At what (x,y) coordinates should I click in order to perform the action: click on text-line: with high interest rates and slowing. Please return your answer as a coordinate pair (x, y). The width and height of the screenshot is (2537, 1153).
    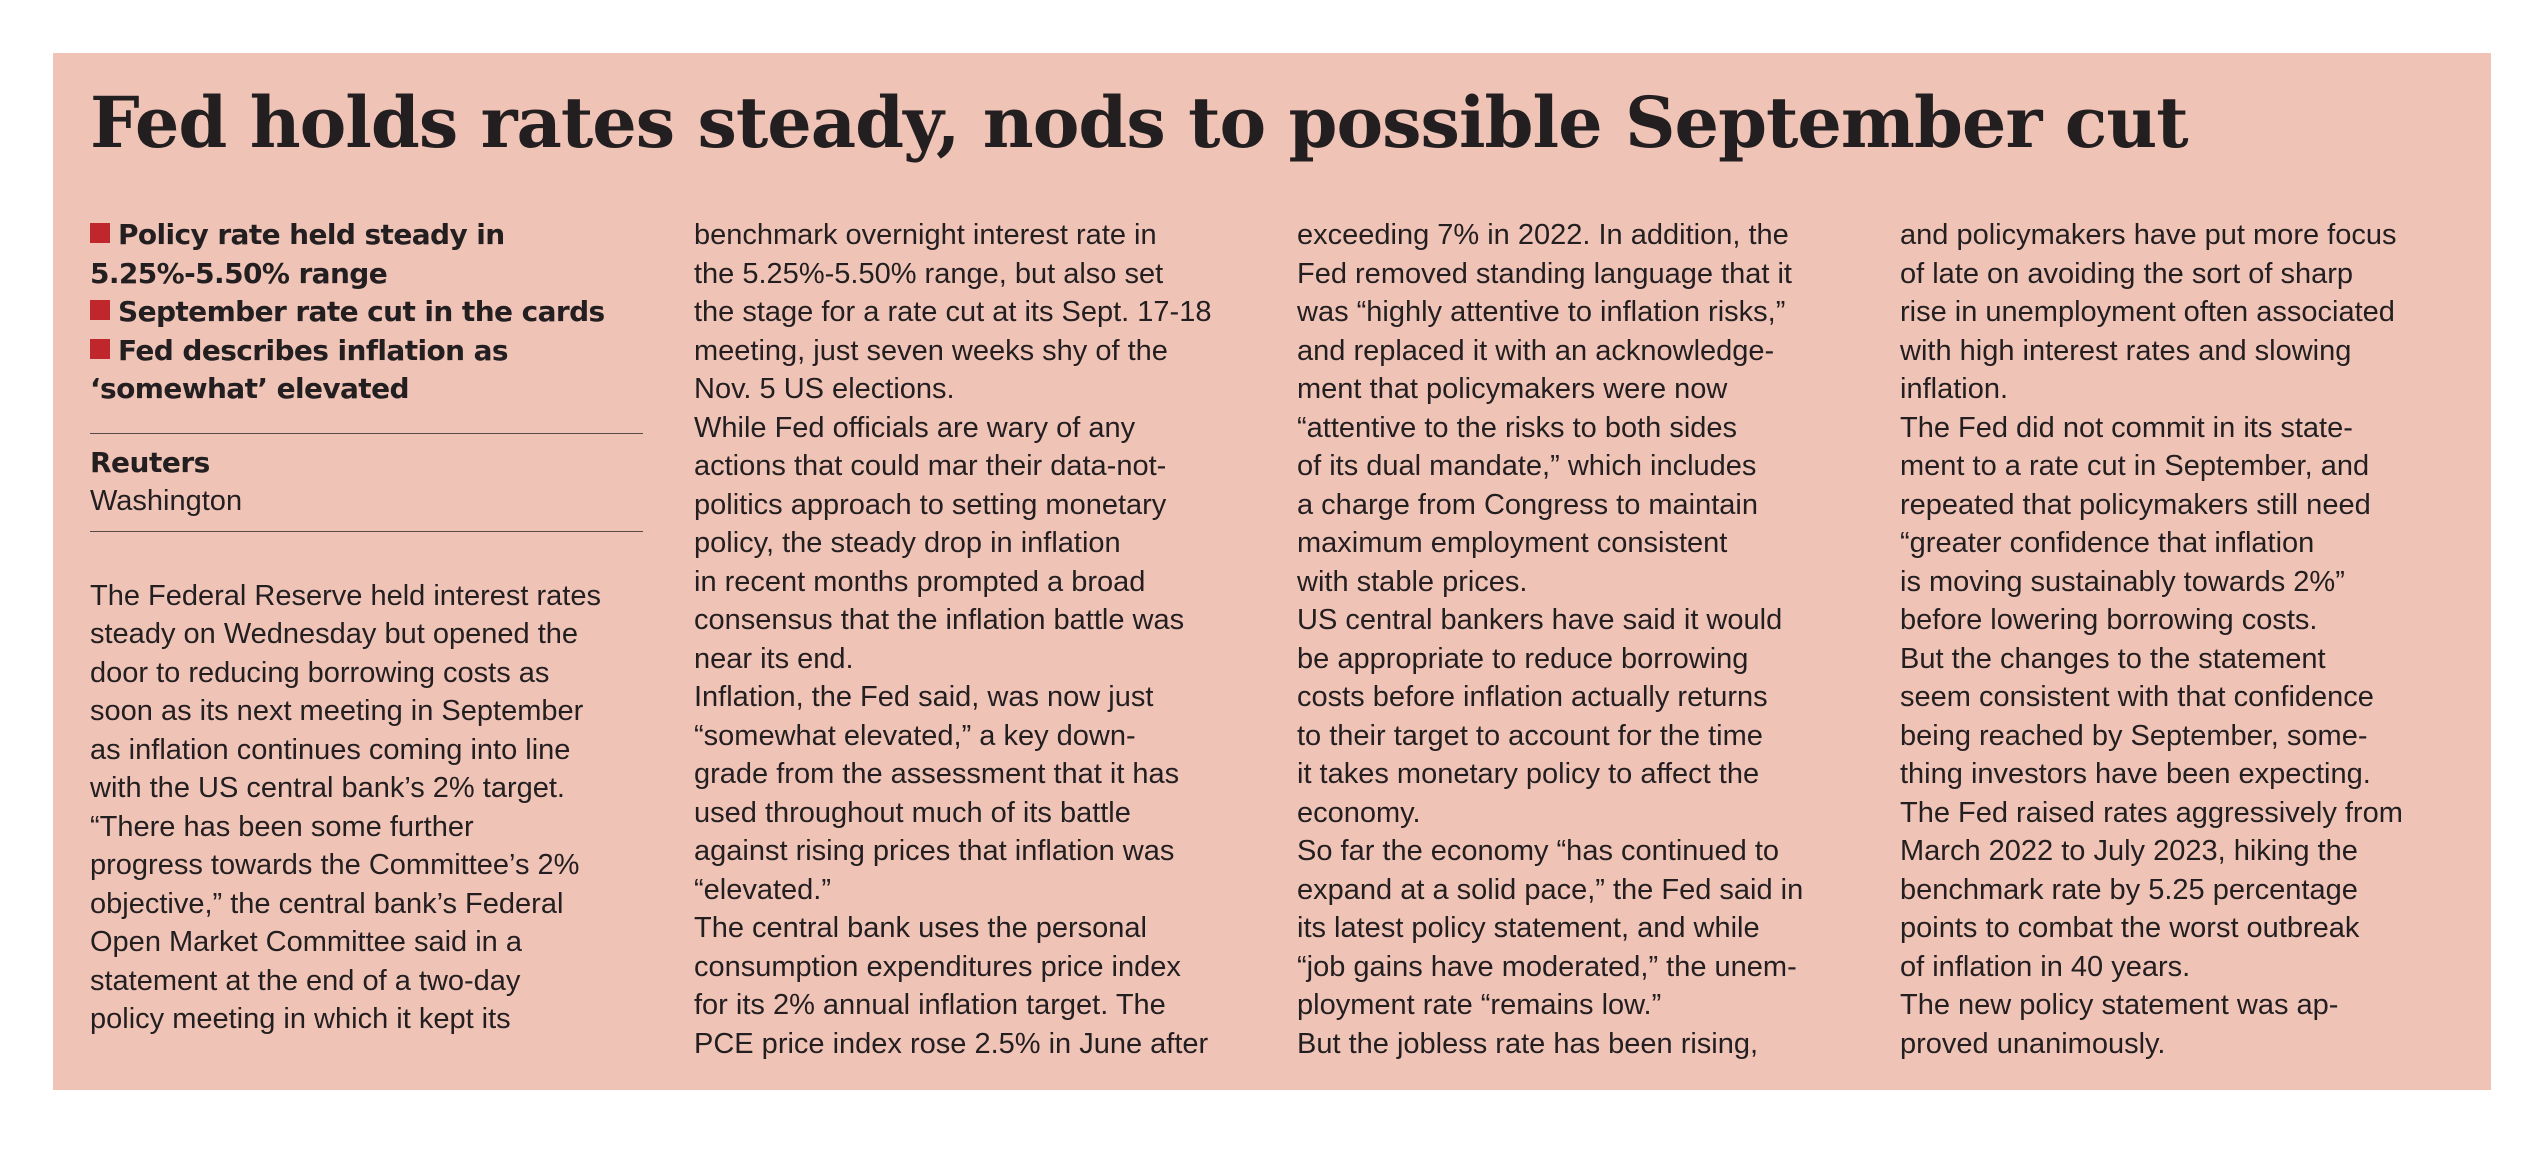
    Looking at the image, I should click on (2126, 350).